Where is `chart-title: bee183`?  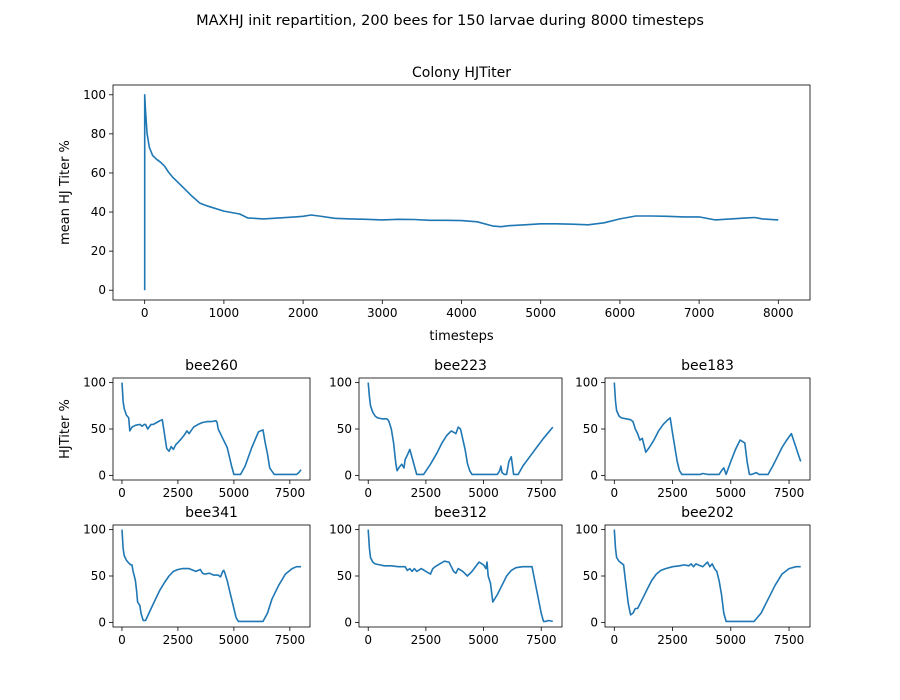
chart-title: bee183 is located at coordinates (707, 366).